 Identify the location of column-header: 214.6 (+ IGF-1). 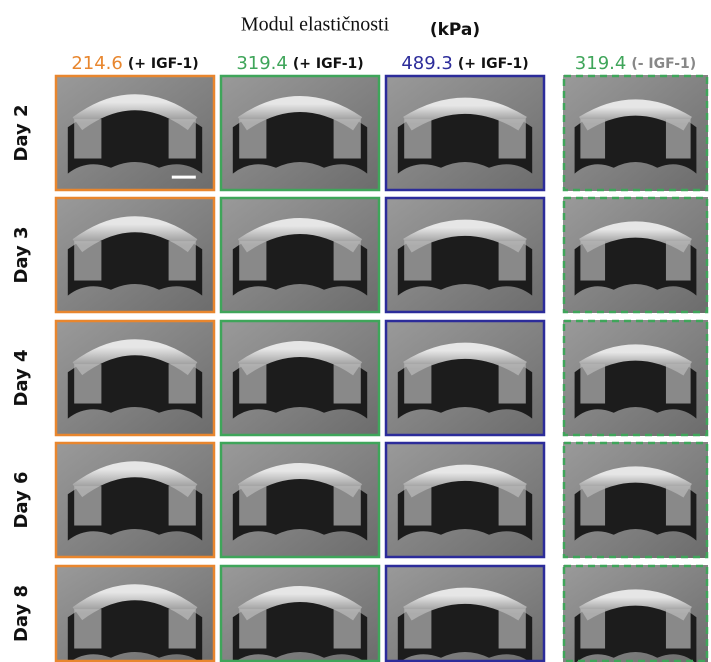
(134, 63).